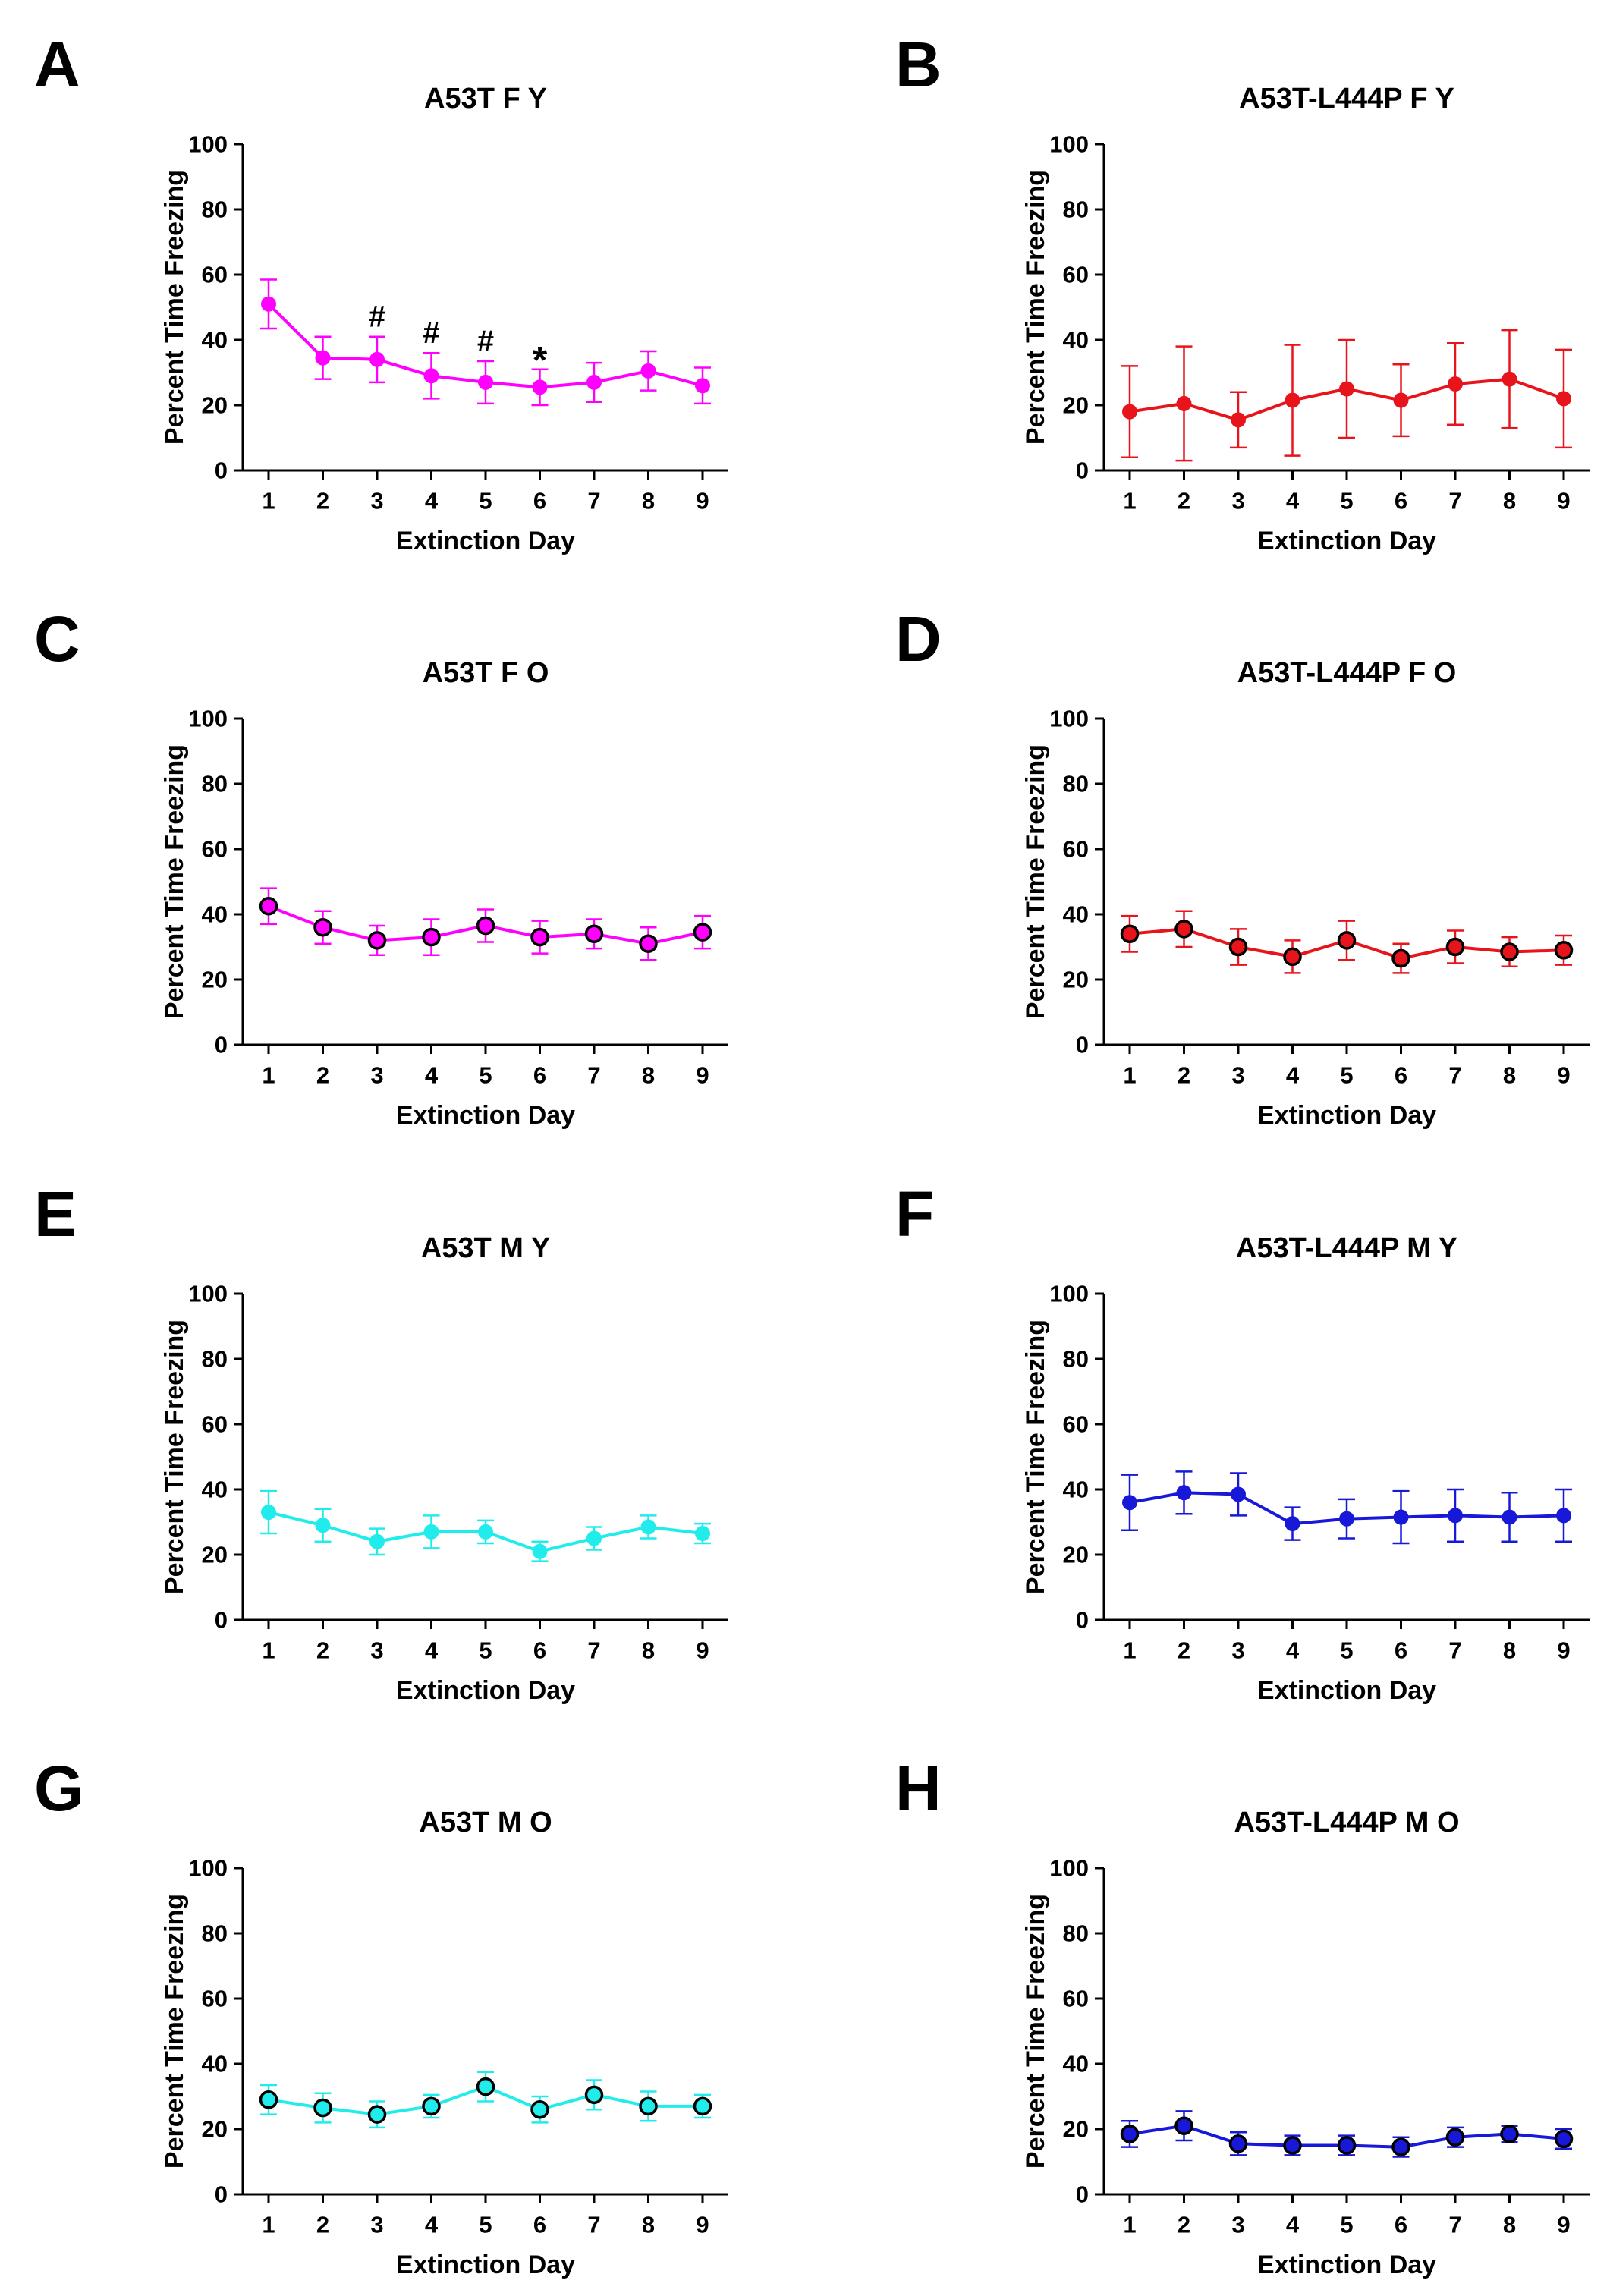  I want to click on chart-title: A53T F Y, so click(485, 99).